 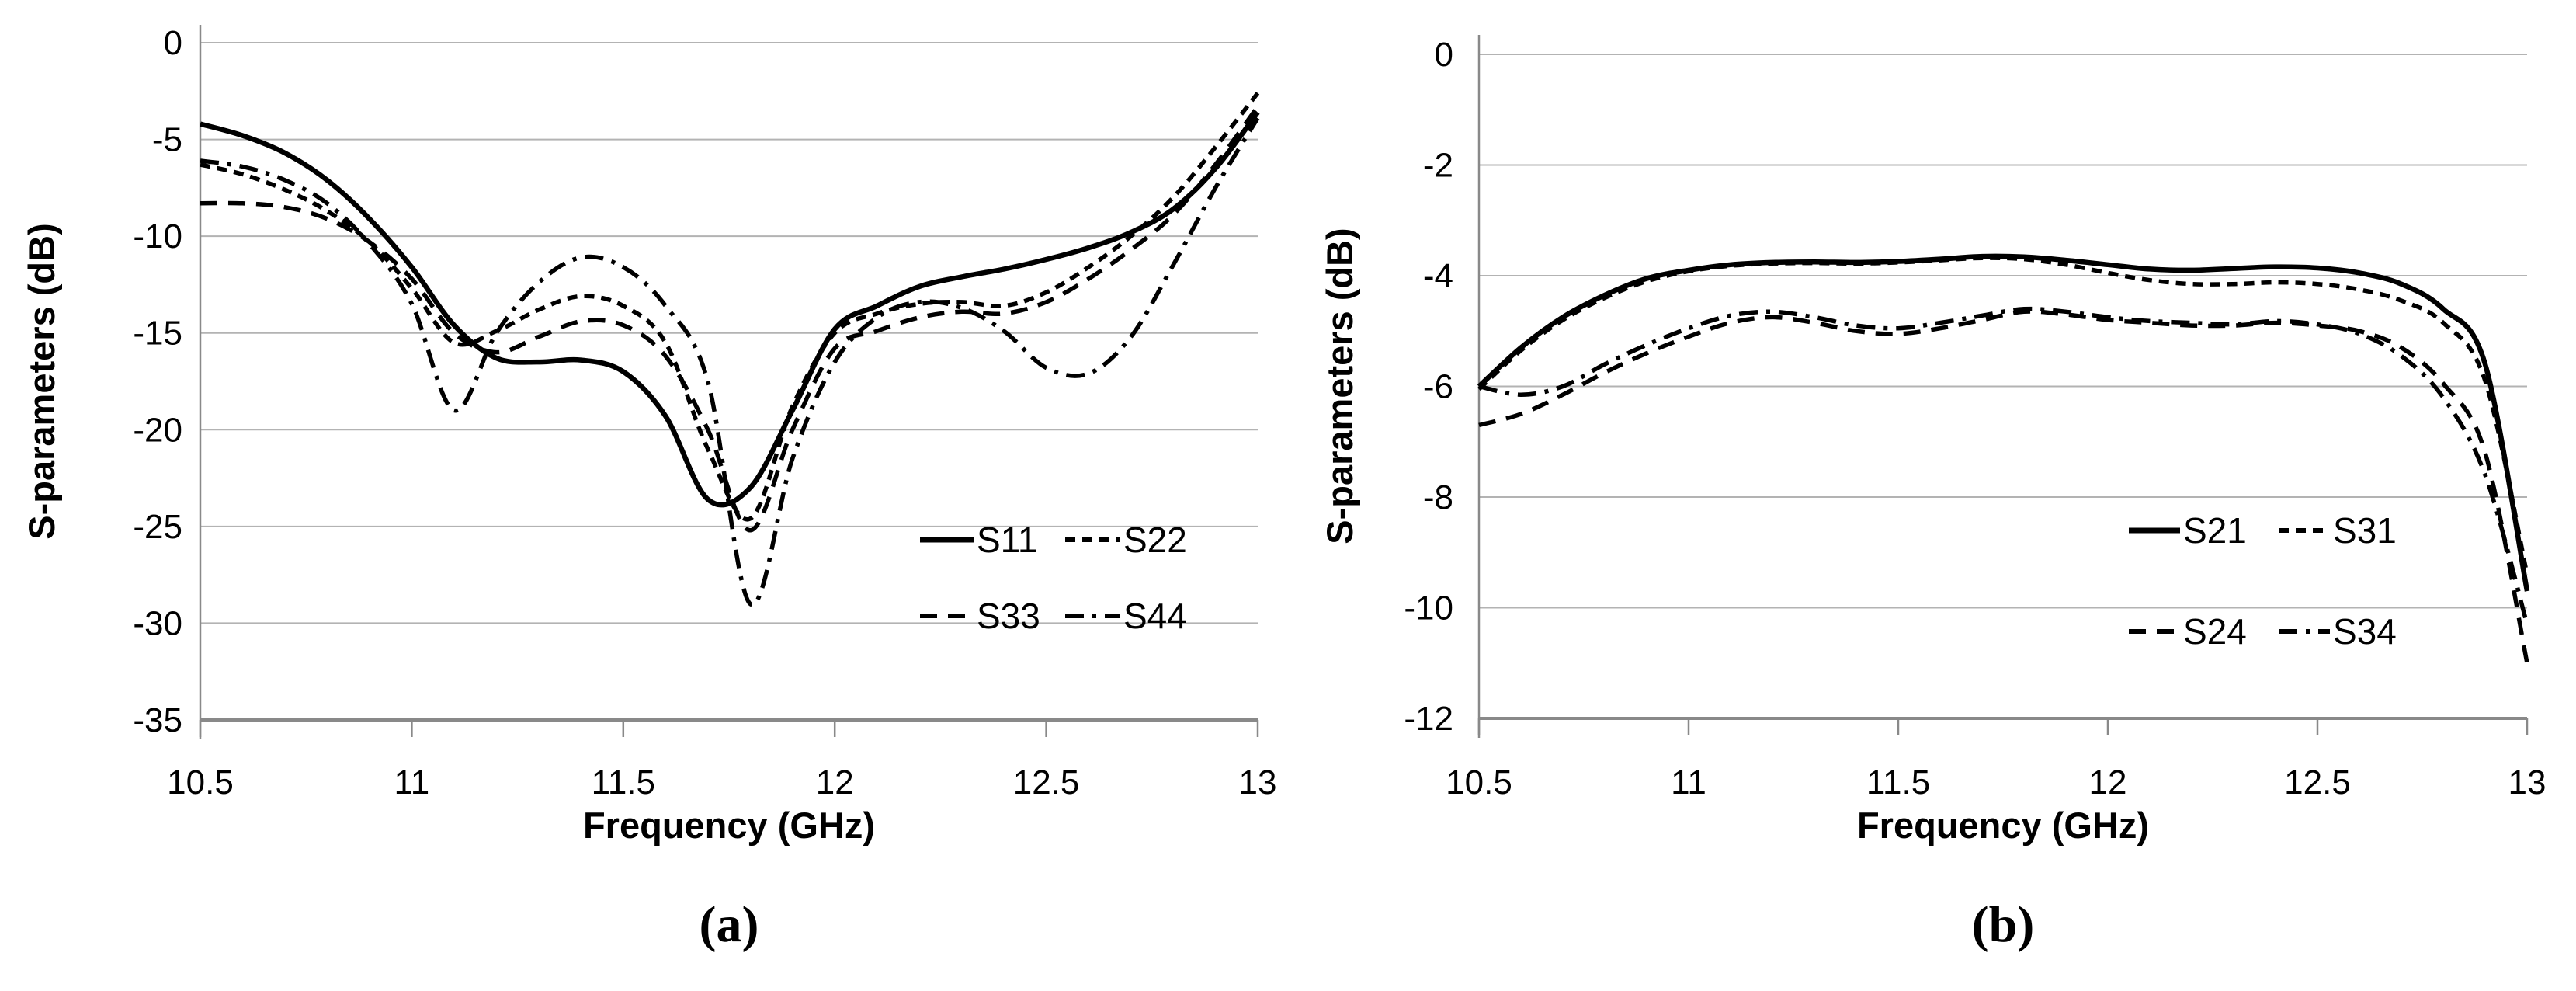 I want to click on panel-b-x-tick-label: 13, so click(x=2527, y=782).